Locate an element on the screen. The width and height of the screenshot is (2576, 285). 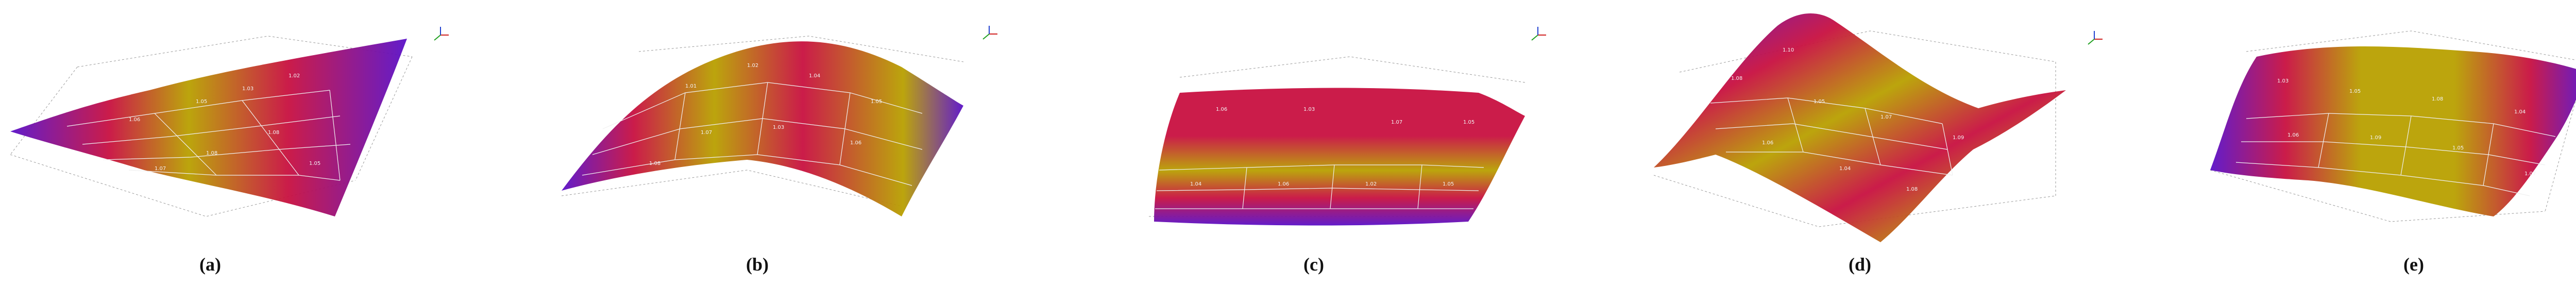
surface-plot-b: 1.01 1.02 1.04 1.05 1.07 1.03 1.06 1.08 is located at coordinates (762, 126).